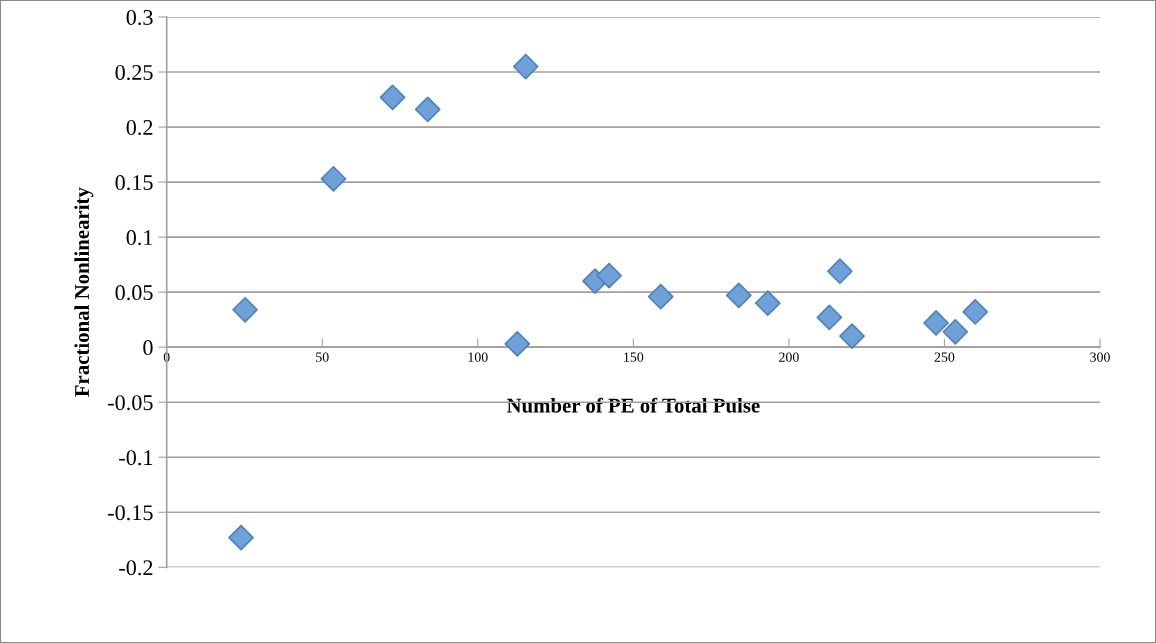 This screenshot has height=643, width=1156. I want to click on x-tick-label: 150, so click(634, 357).